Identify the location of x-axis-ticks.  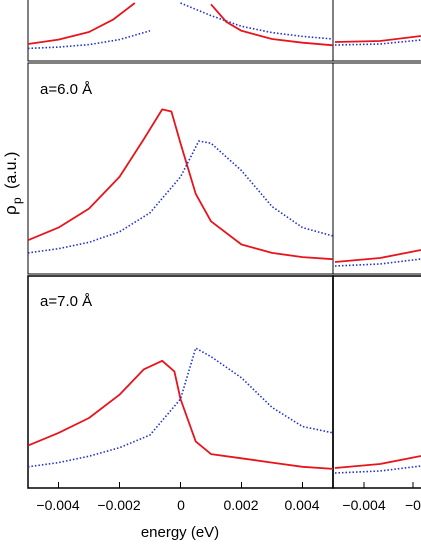
(236, 485).